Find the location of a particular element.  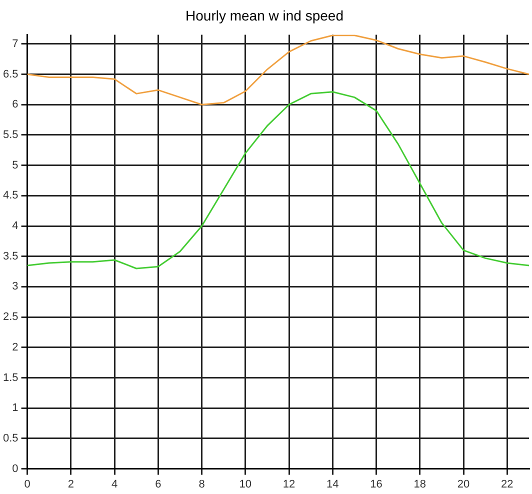

x-tick-label: 20 is located at coordinates (463, 484).